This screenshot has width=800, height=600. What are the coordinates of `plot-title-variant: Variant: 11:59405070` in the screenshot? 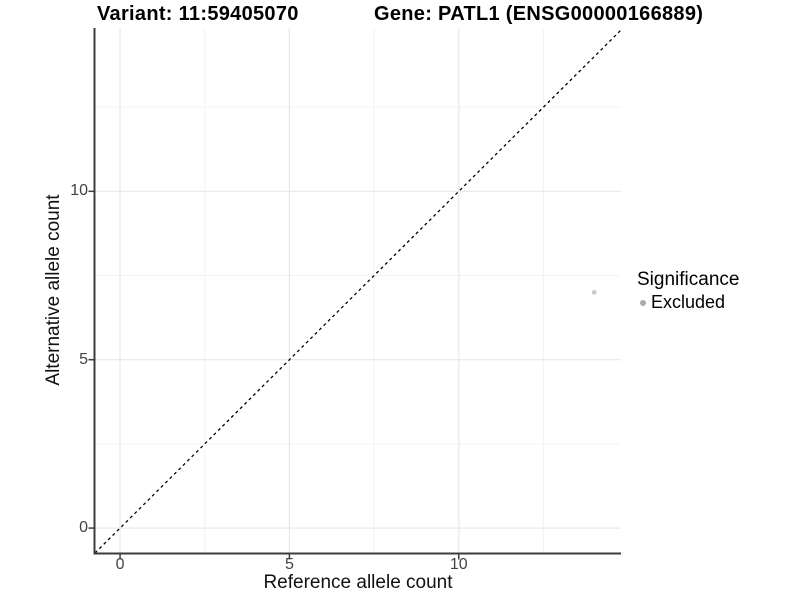 It's located at (198, 14).